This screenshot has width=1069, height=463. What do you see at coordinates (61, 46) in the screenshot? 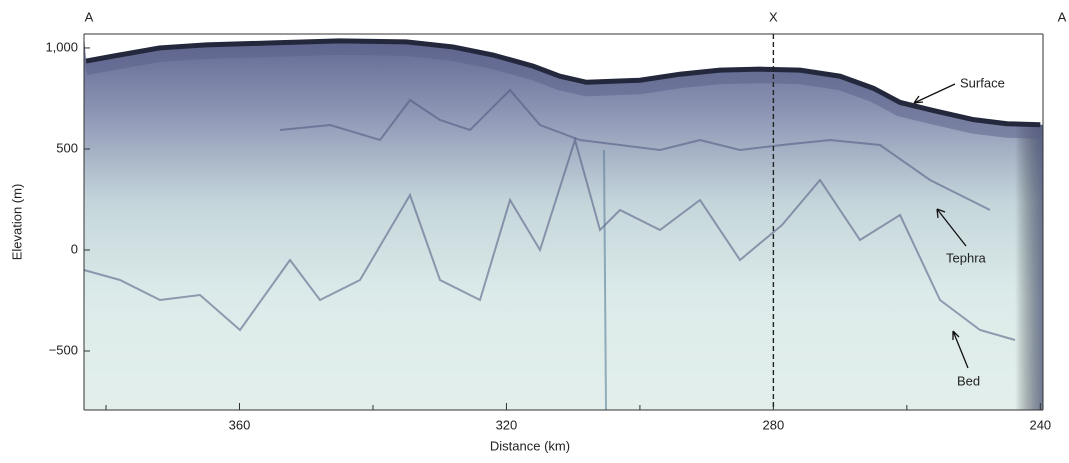
I see `y-tick-label: 1,000` at bounding box center [61, 46].